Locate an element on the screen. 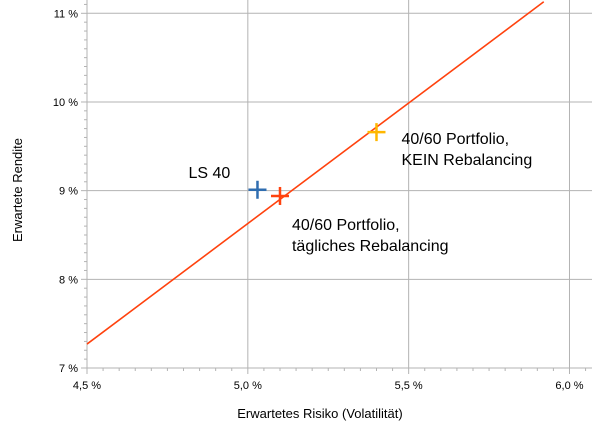  x-tick-label: 6,0 % is located at coordinates (569, 386).